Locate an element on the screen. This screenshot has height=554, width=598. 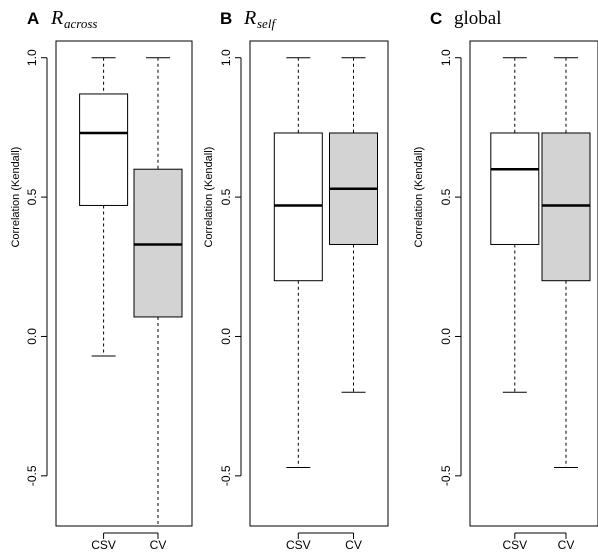
panel-letter: A is located at coordinates (33, 18).